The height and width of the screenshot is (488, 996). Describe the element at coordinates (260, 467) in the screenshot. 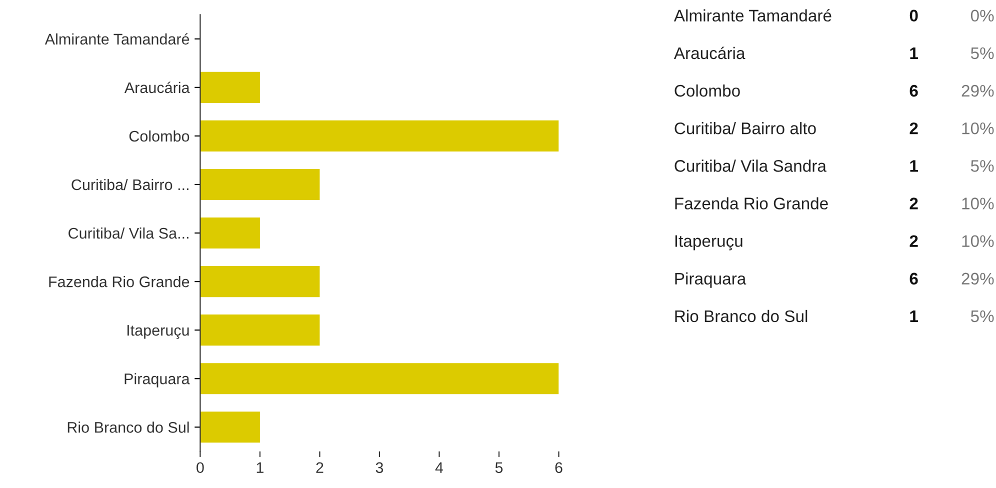

I see `x-tick-label: 1` at that location.